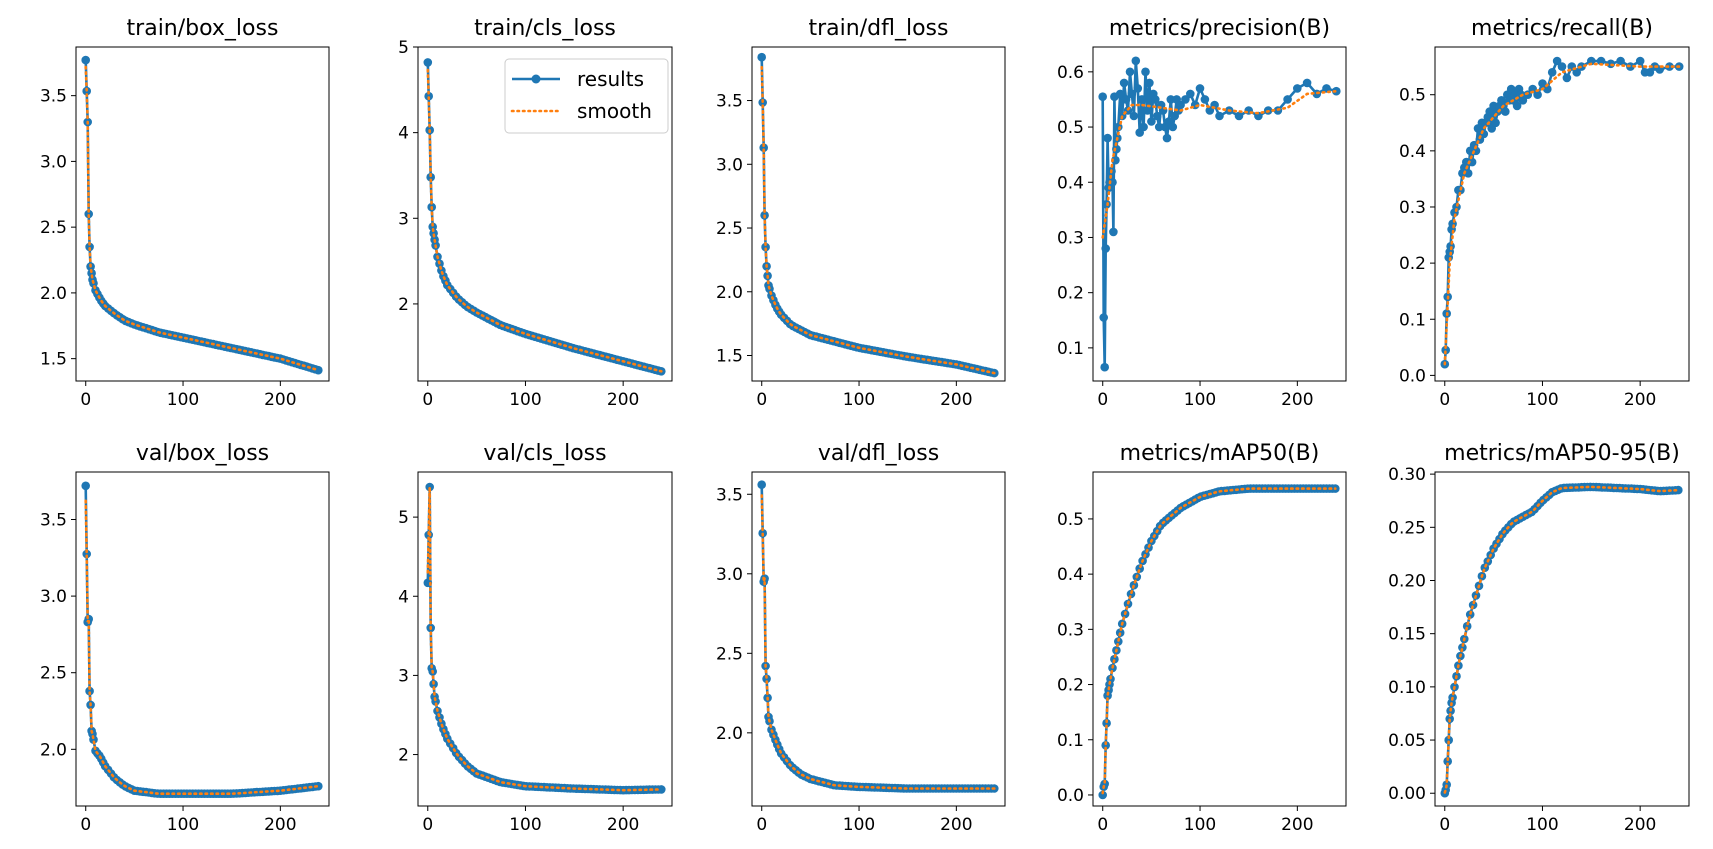 The height and width of the screenshot is (849, 1713). Describe the element at coordinates (1070, 73) in the screenshot. I see `y-tick-label: 0.6` at that location.